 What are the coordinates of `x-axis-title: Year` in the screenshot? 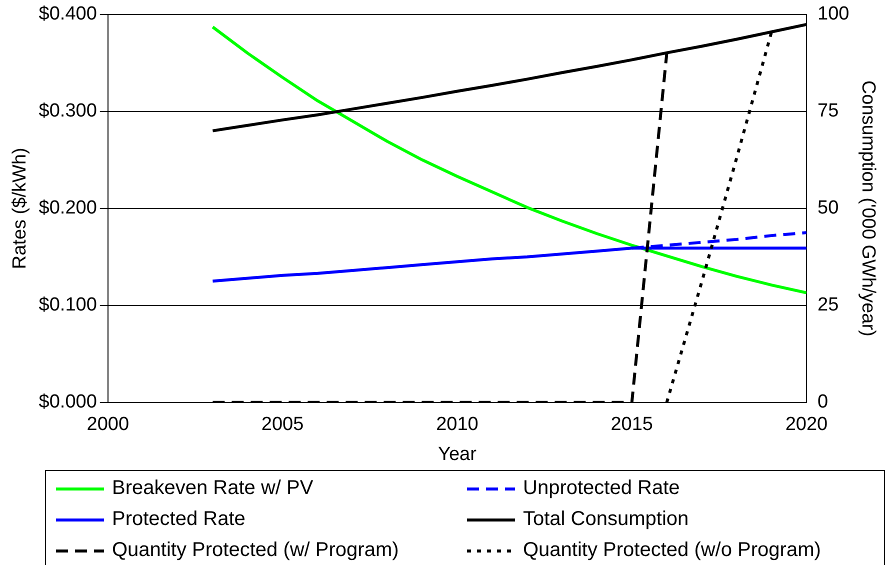 It's located at (458, 454).